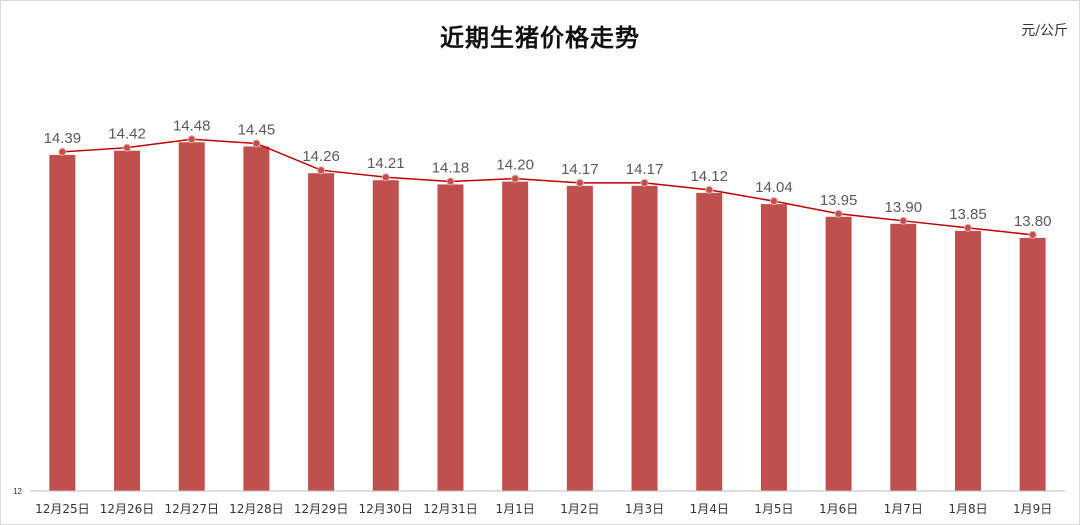 Image resolution: width=1080 pixels, height=525 pixels. What do you see at coordinates (321, 509) in the screenshot?
I see `x-tick-label: 12月29日` at bounding box center [321, 509].